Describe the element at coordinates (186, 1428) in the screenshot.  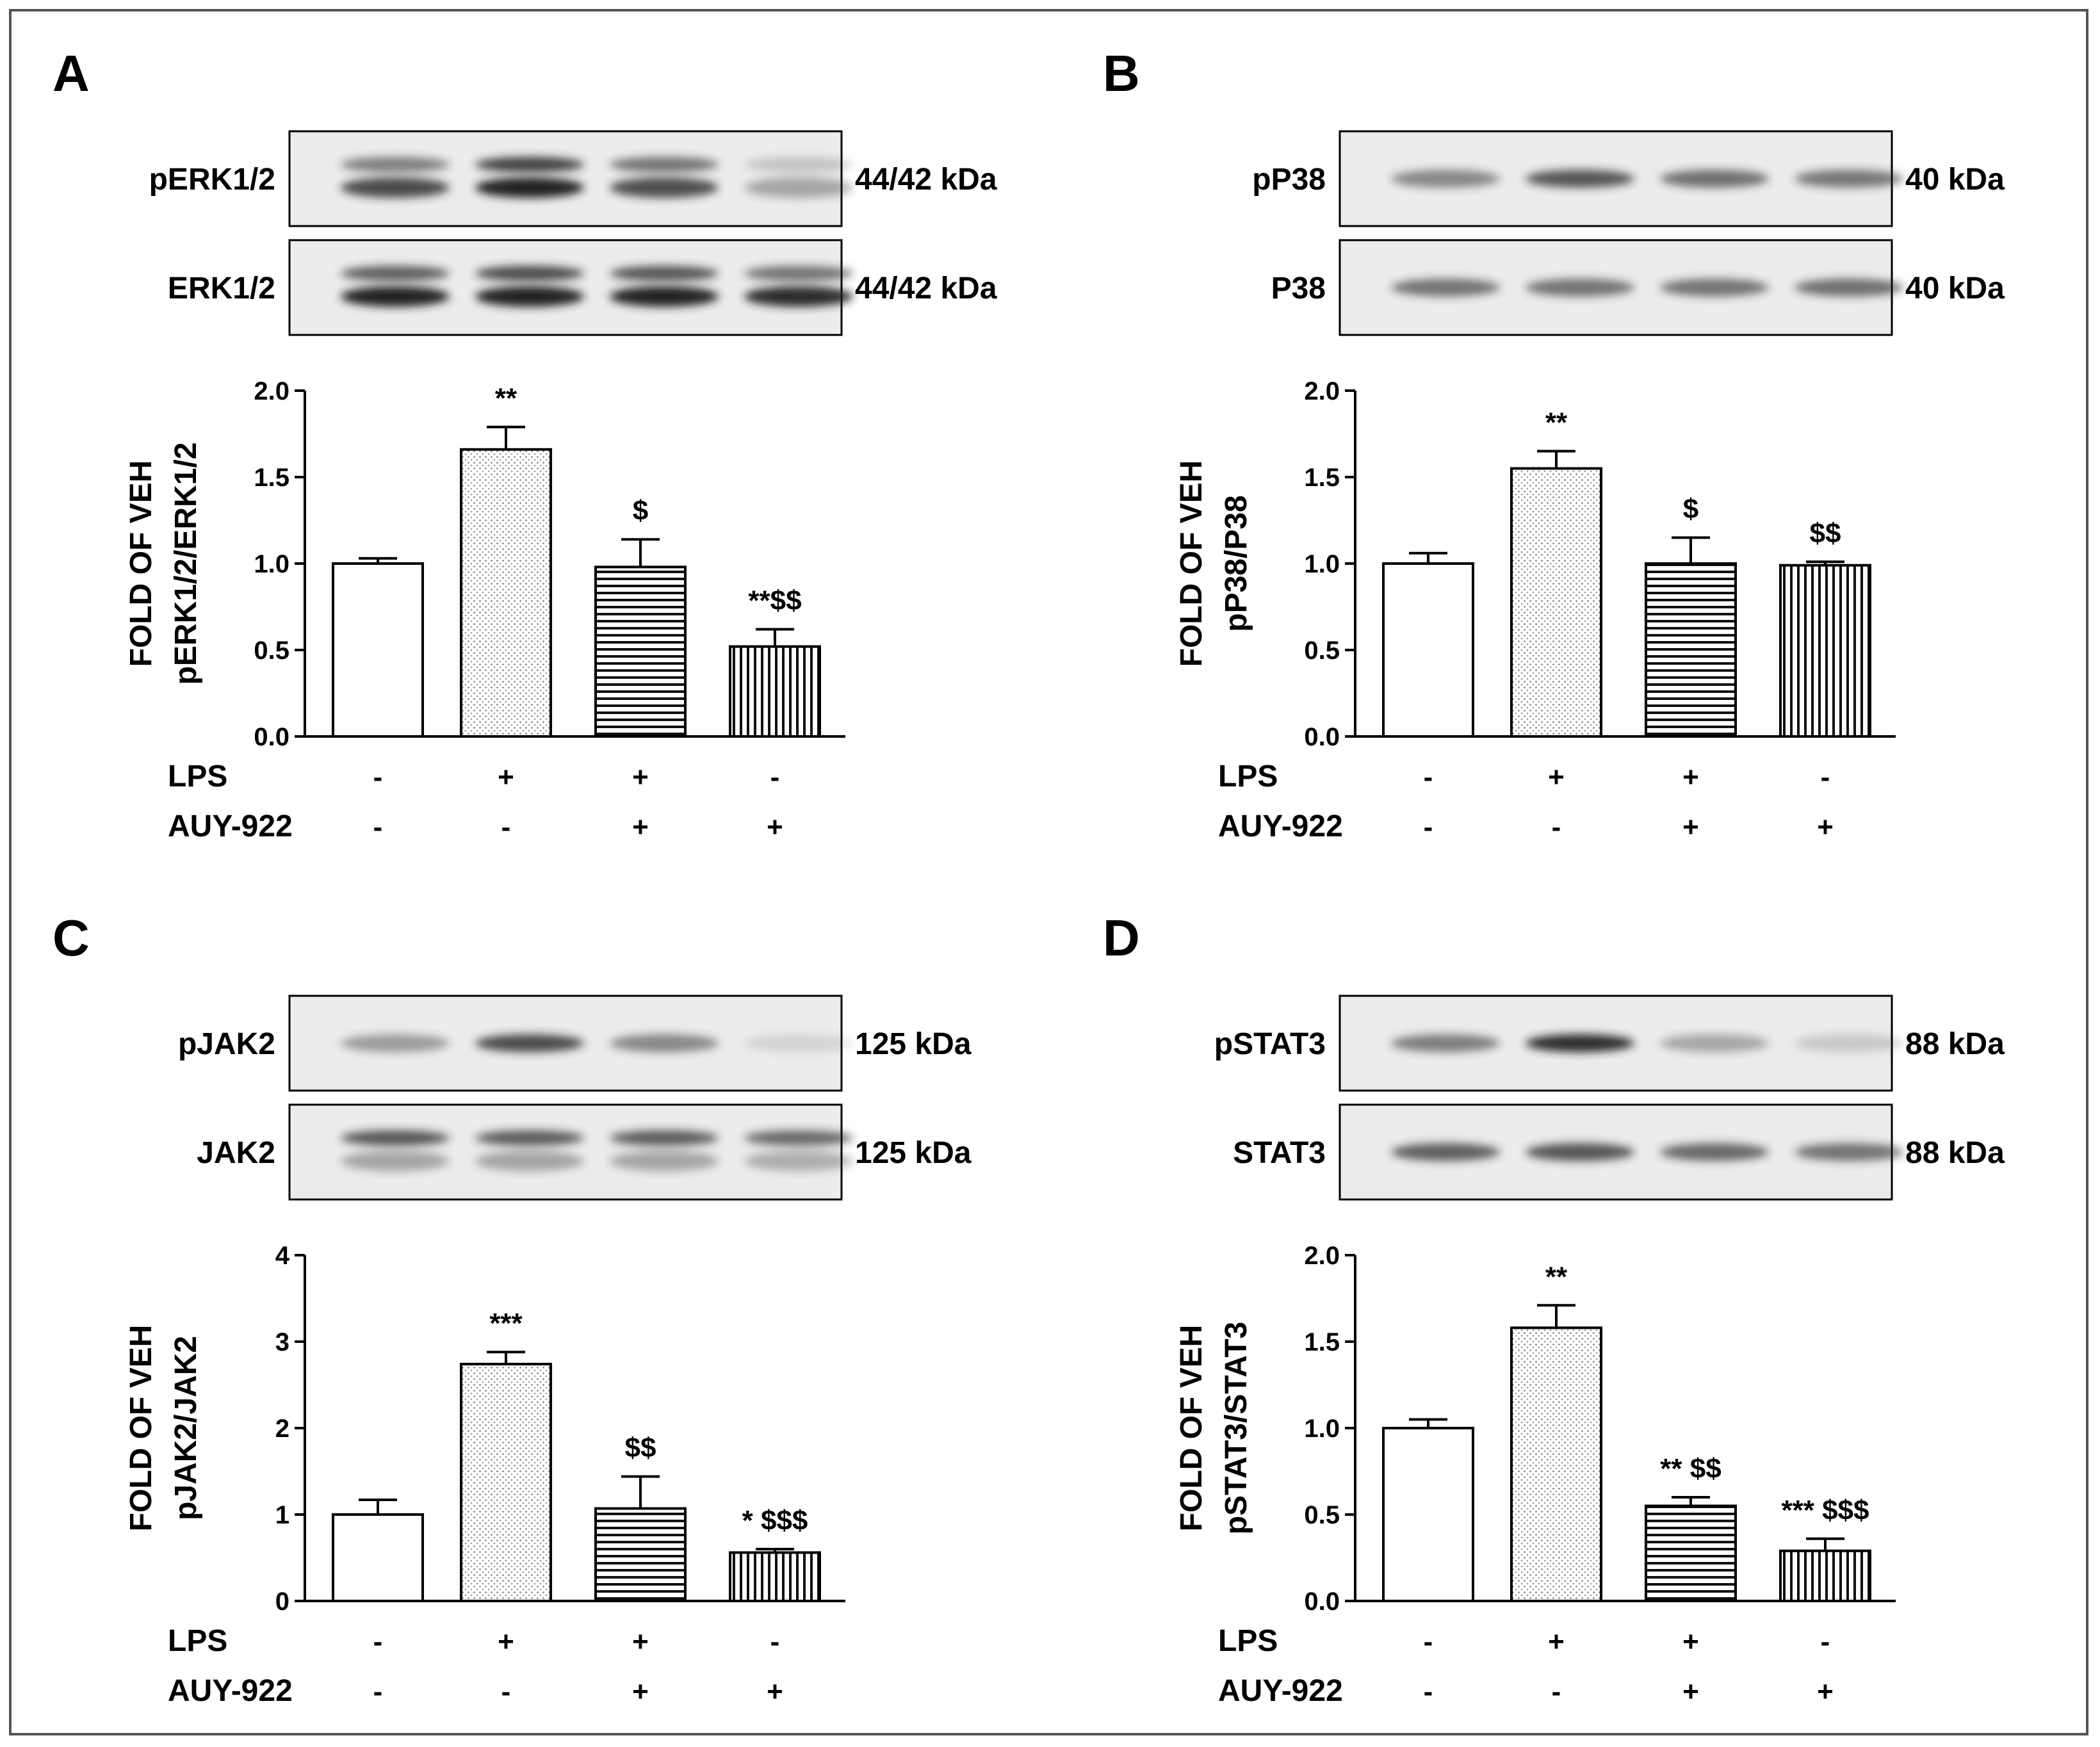
I see `y-axis-label: pJAK2/JAK2` at that location.